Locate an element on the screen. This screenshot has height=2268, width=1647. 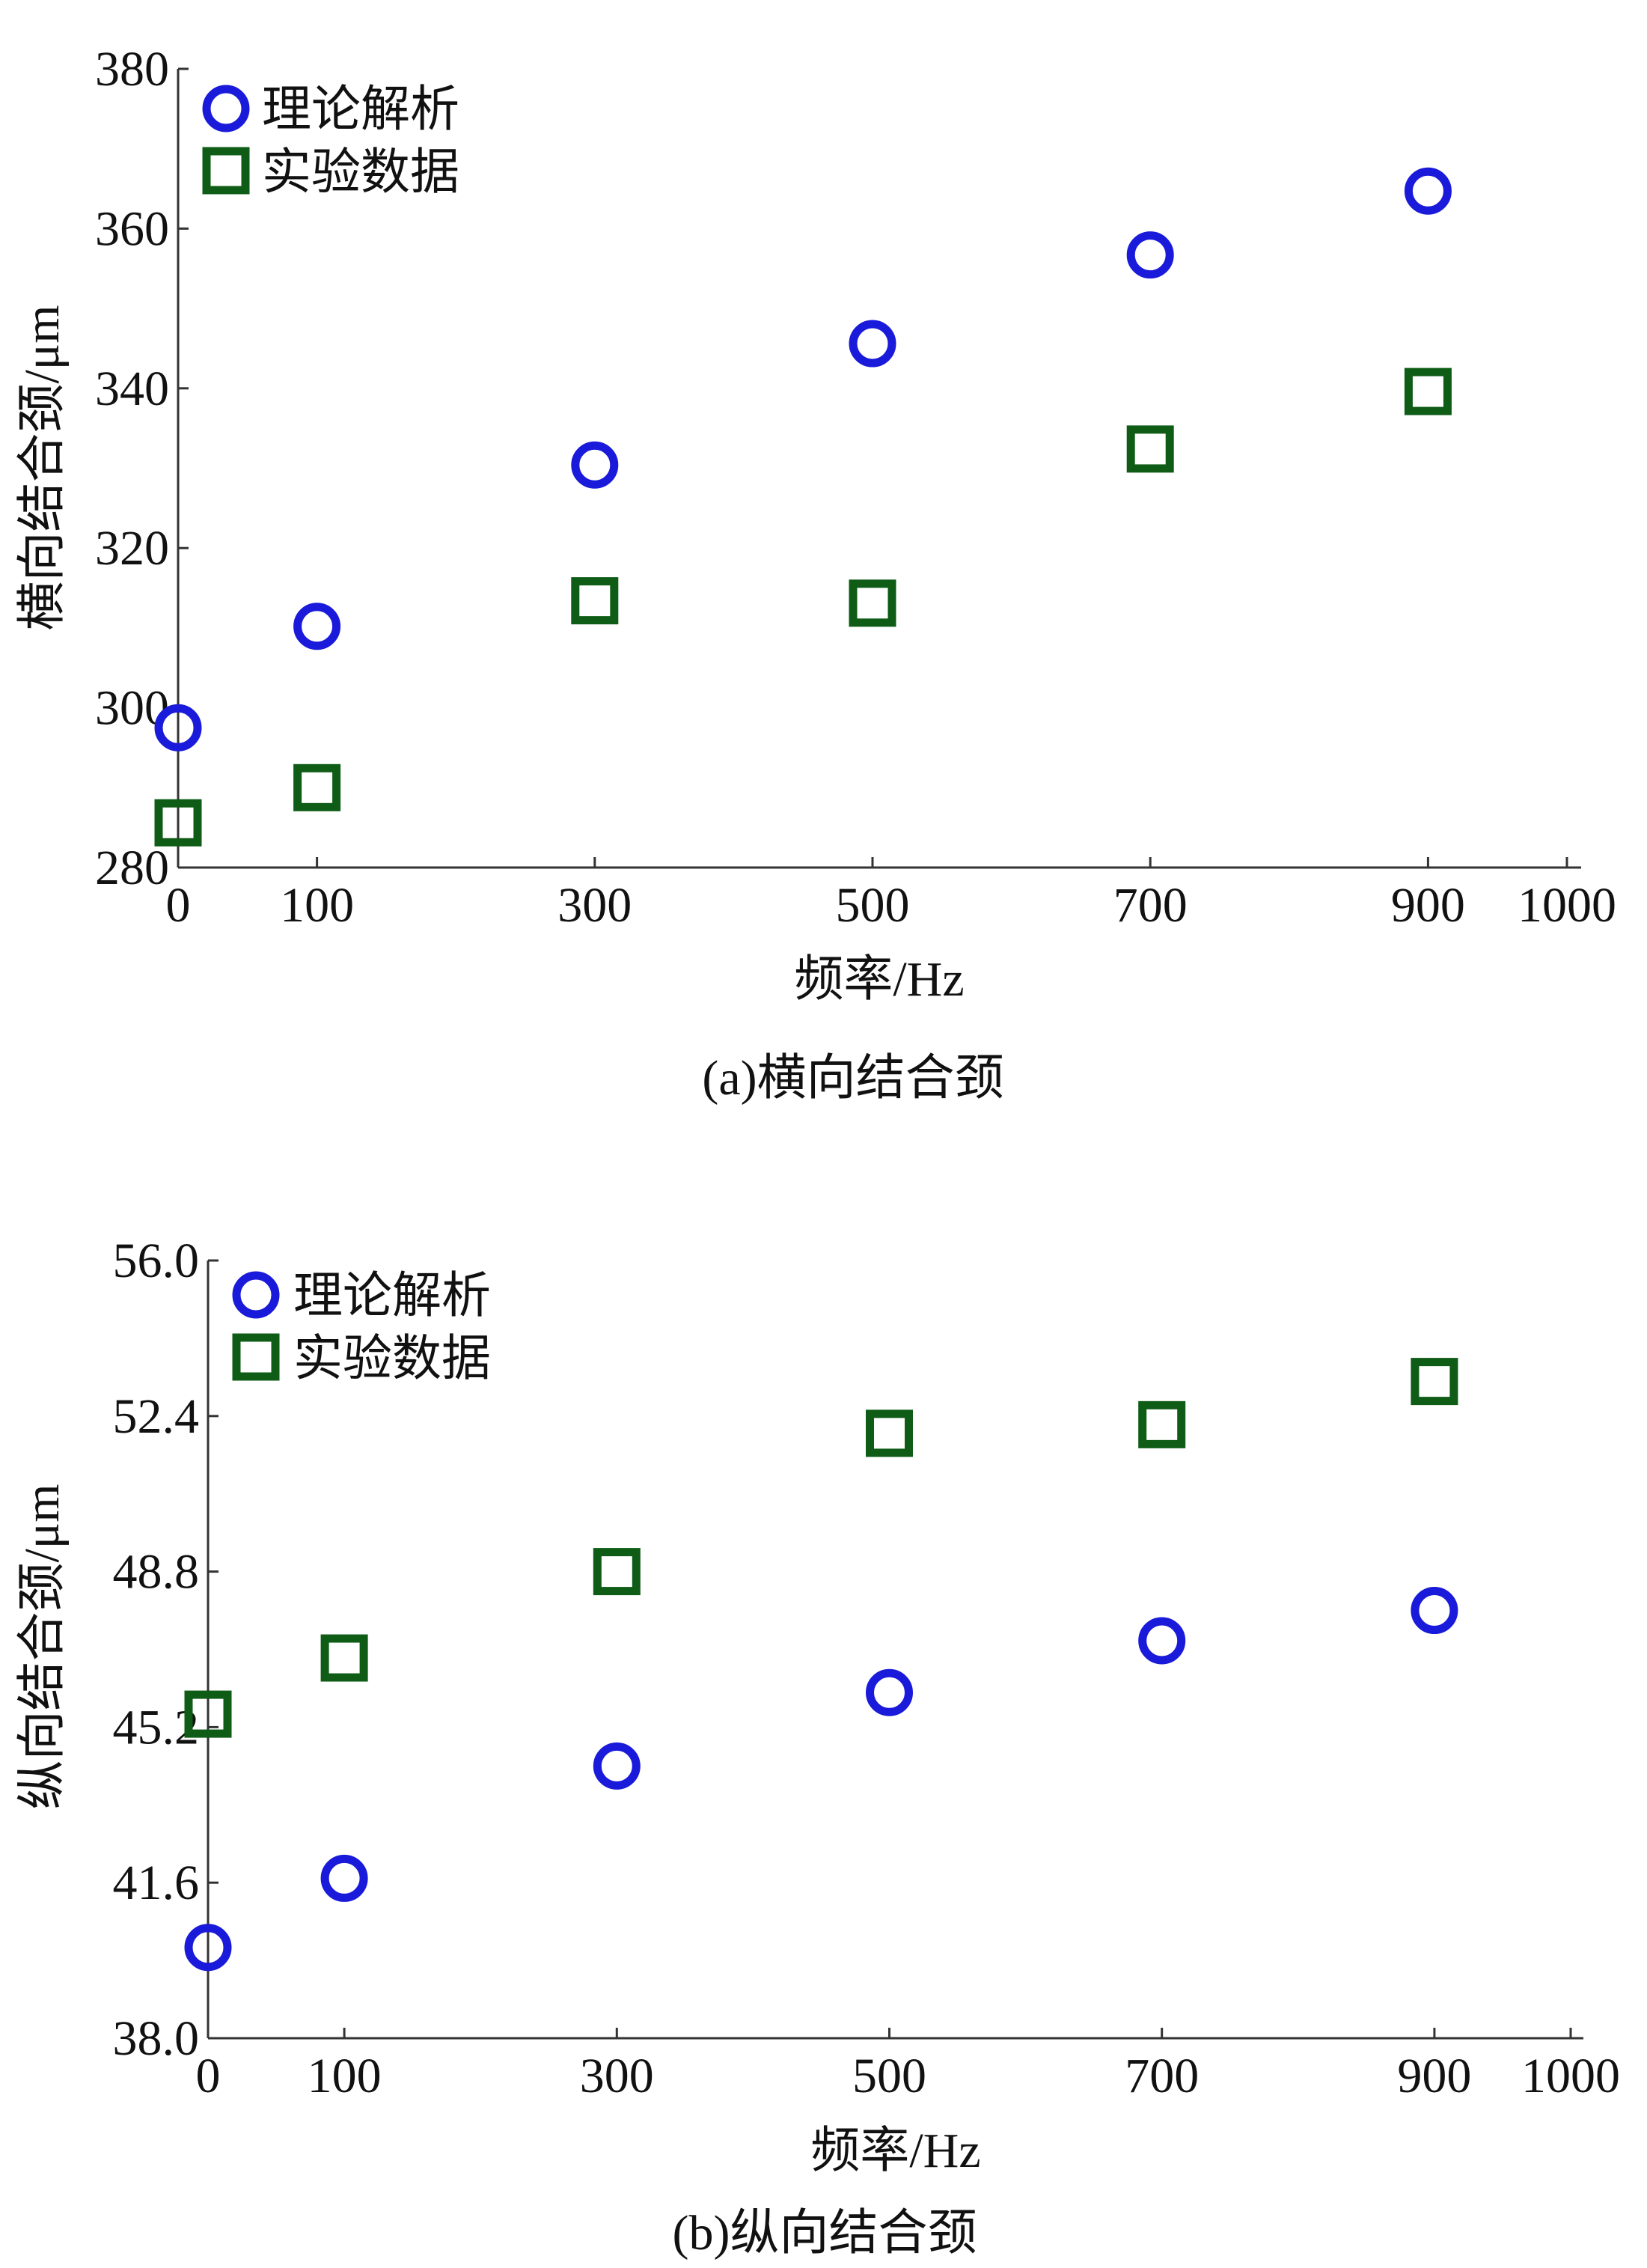
chart-b-legend-square-icon is located at coordinates (256, 1357).